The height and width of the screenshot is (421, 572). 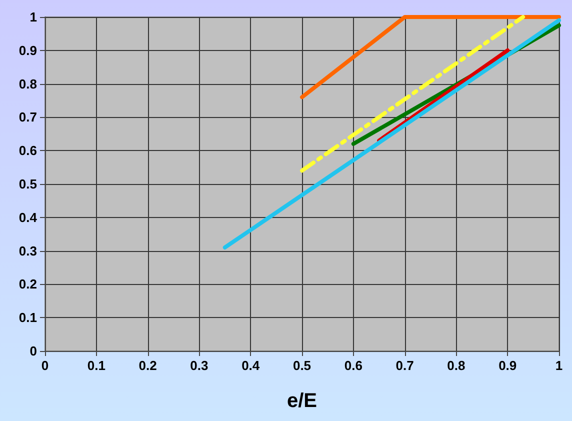 What do you see at coordinates (27, 184) in the screenshot?
I see `y-tick-label: 0.5` at bounding box center [27, 184].